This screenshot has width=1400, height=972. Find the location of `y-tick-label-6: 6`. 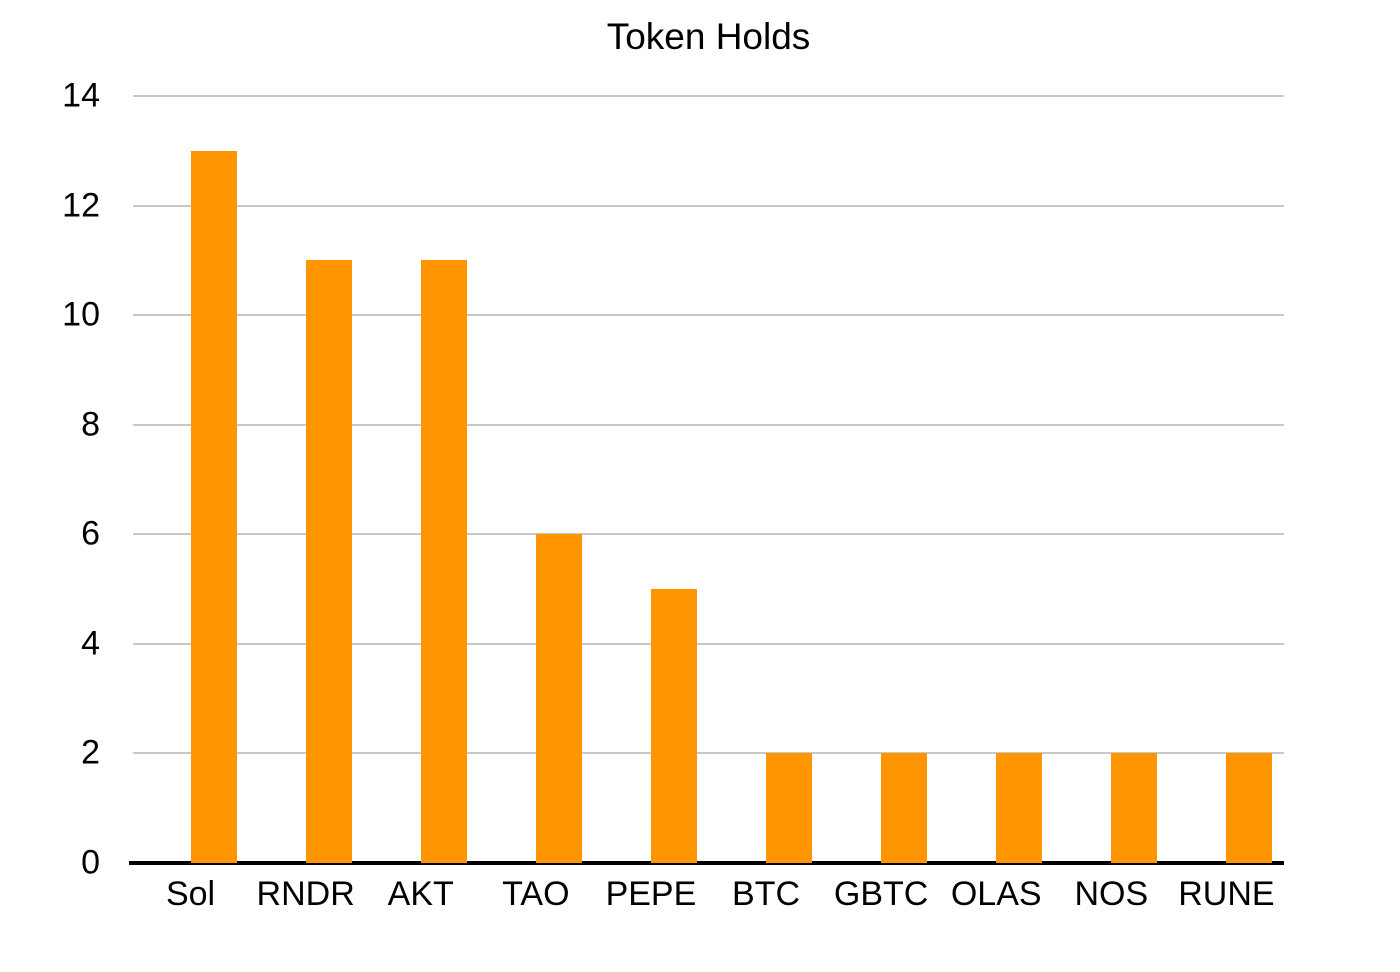

y-tick-label-6: 6 is located at coordinates (90, 533).